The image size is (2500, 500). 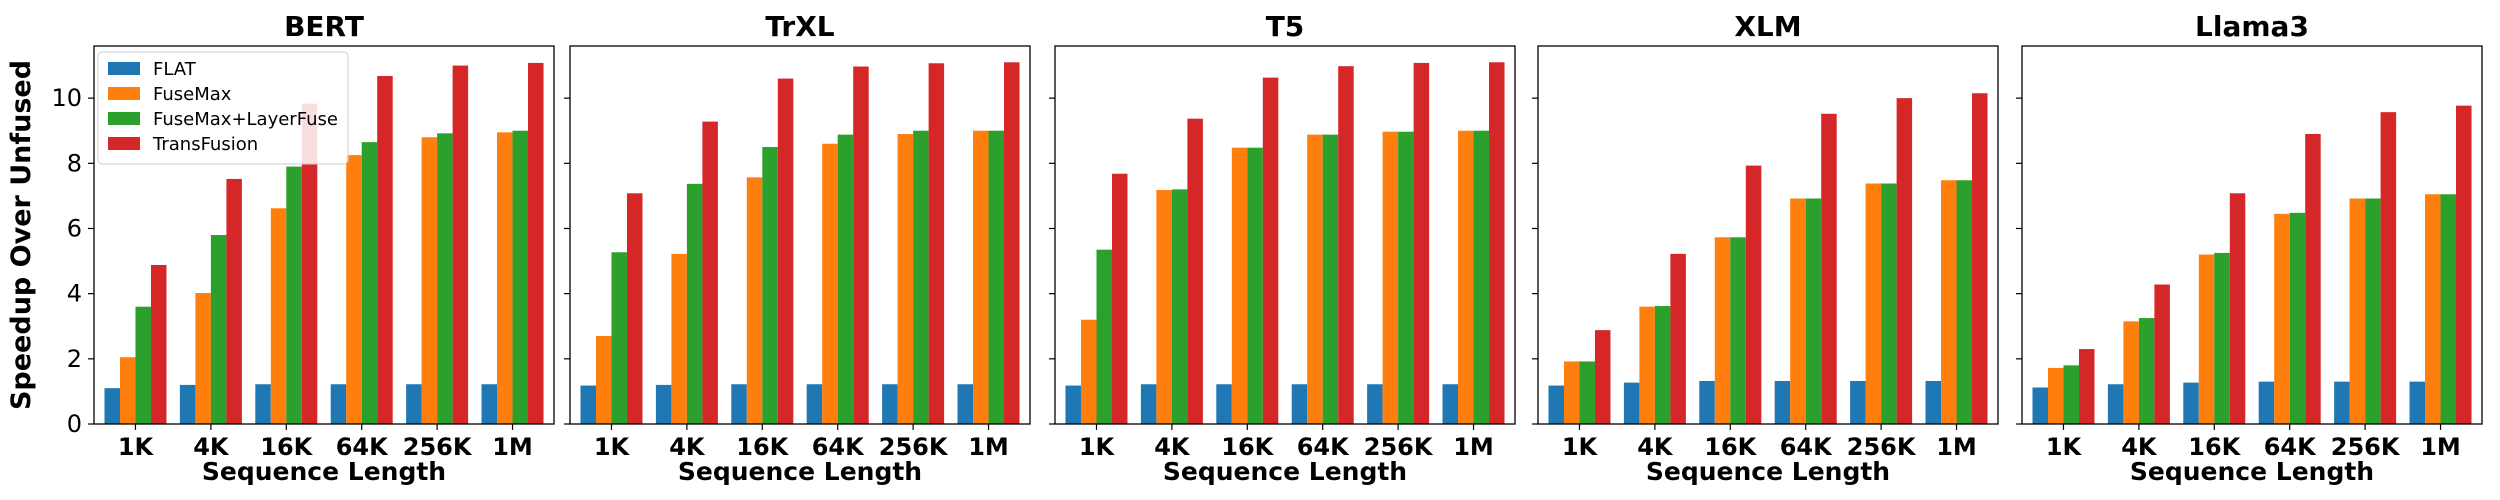 What do you see at coordinates (192, 94) in the screenshot?
I see `legend-label: FuseMax` at bounding box center [192, 94].